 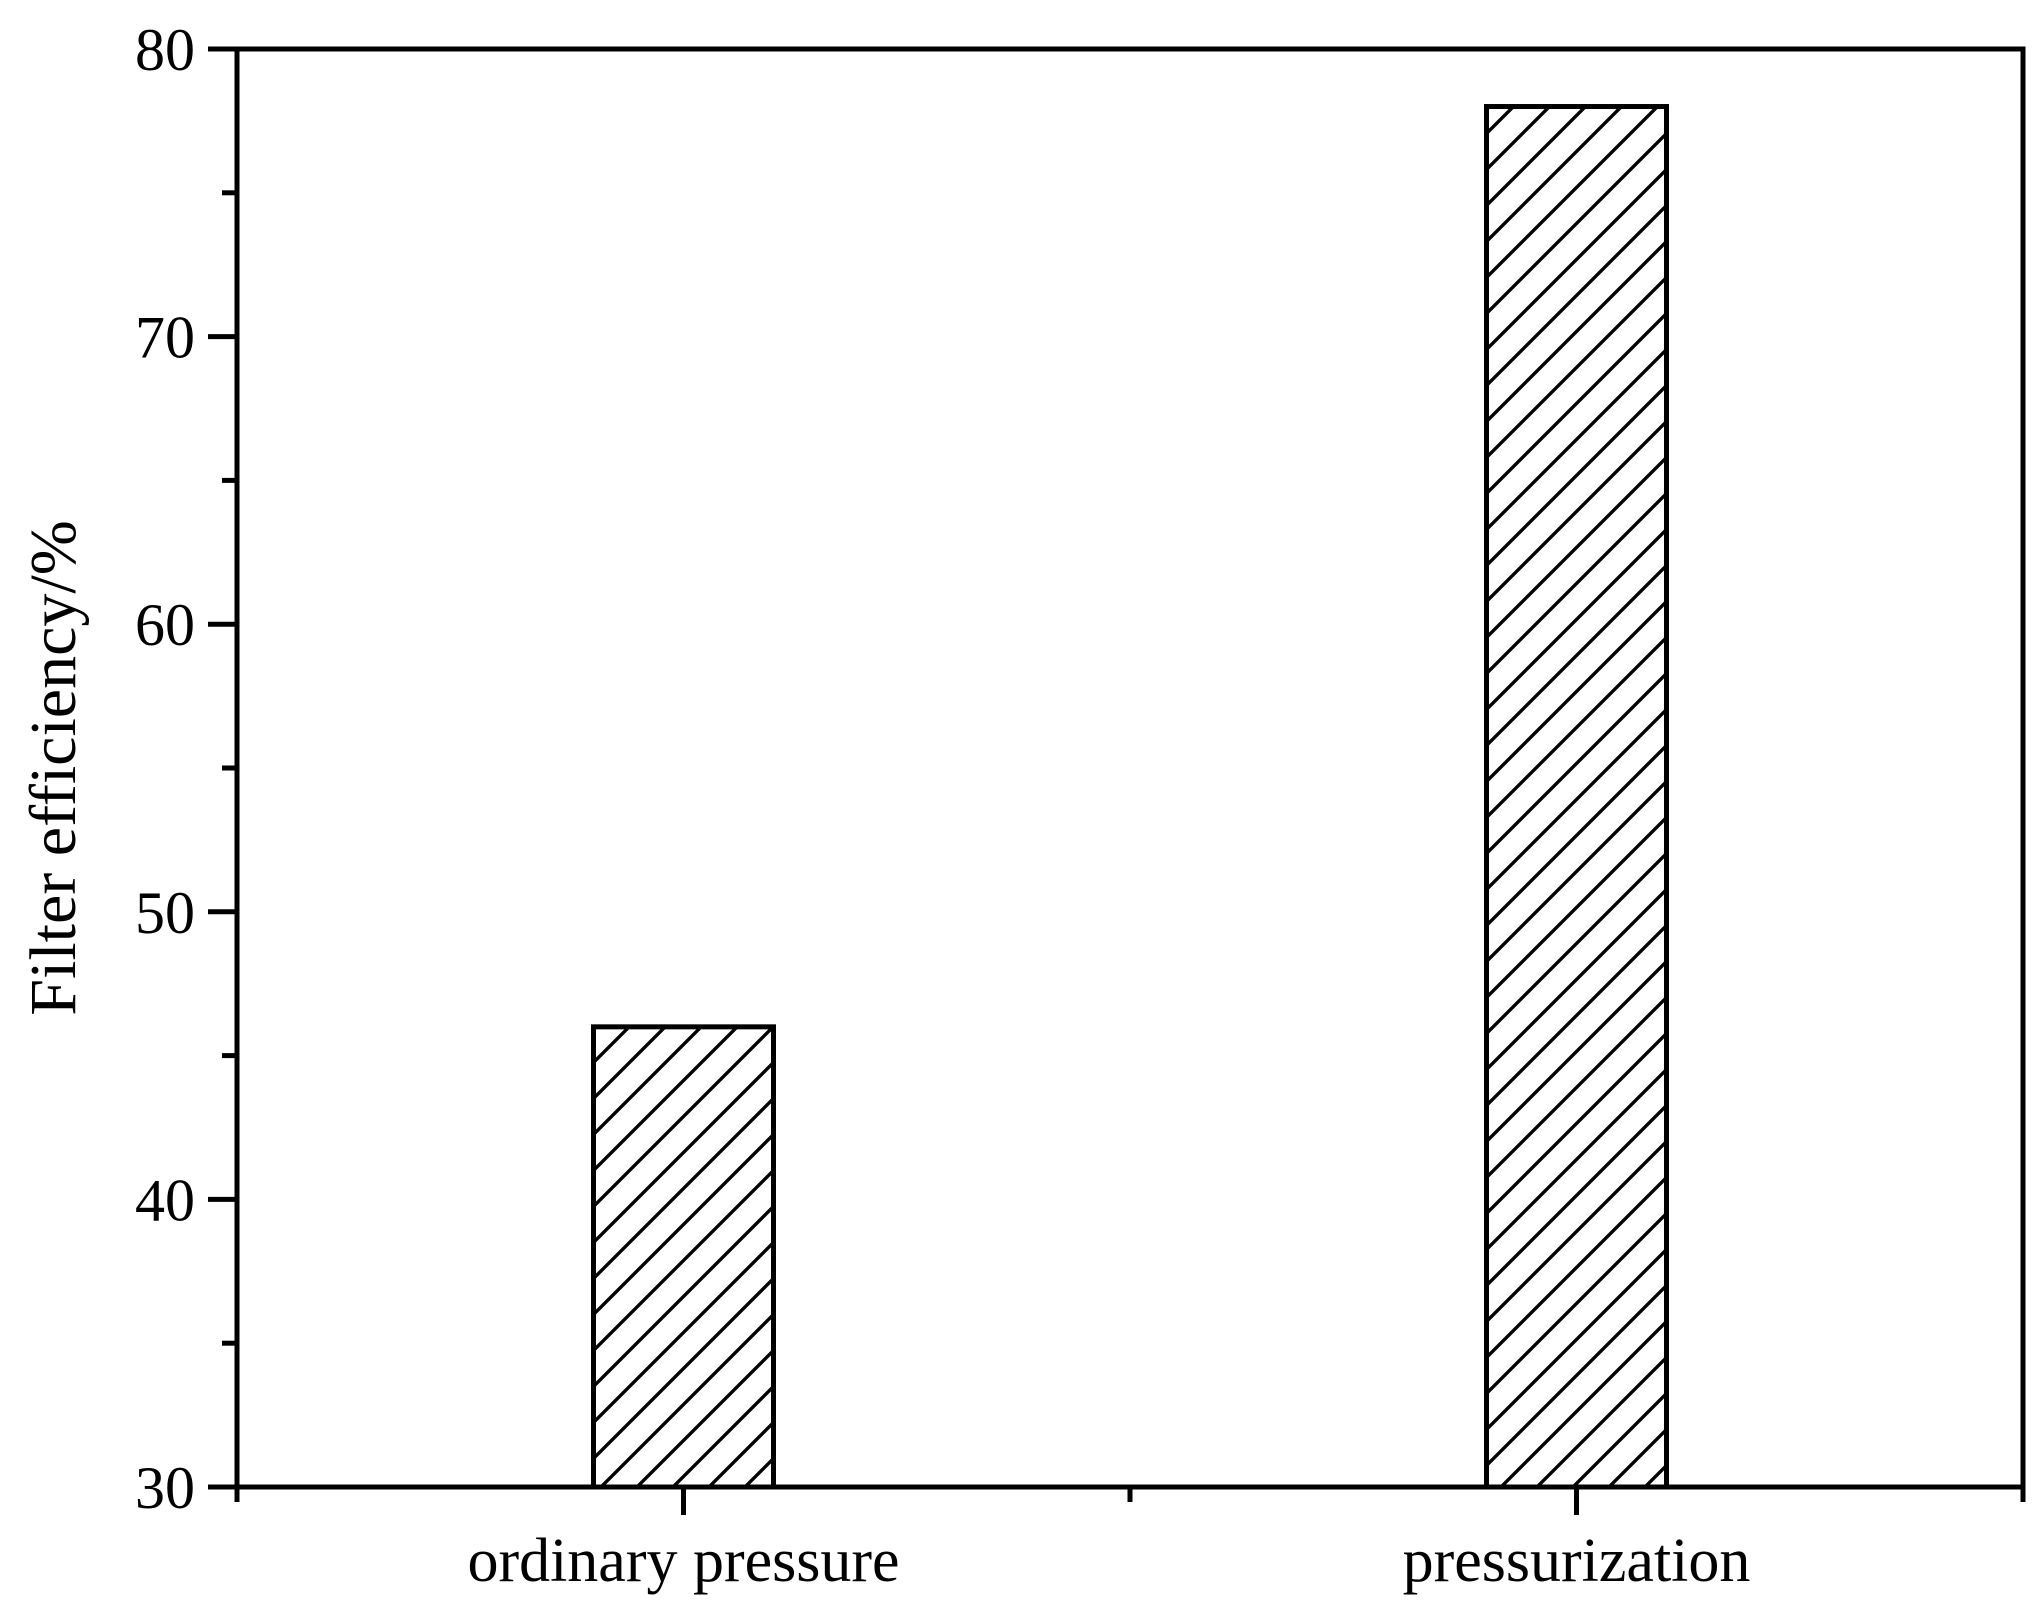 I want to click on bar-ordinary-pressure, so click(x=683, y=1257).